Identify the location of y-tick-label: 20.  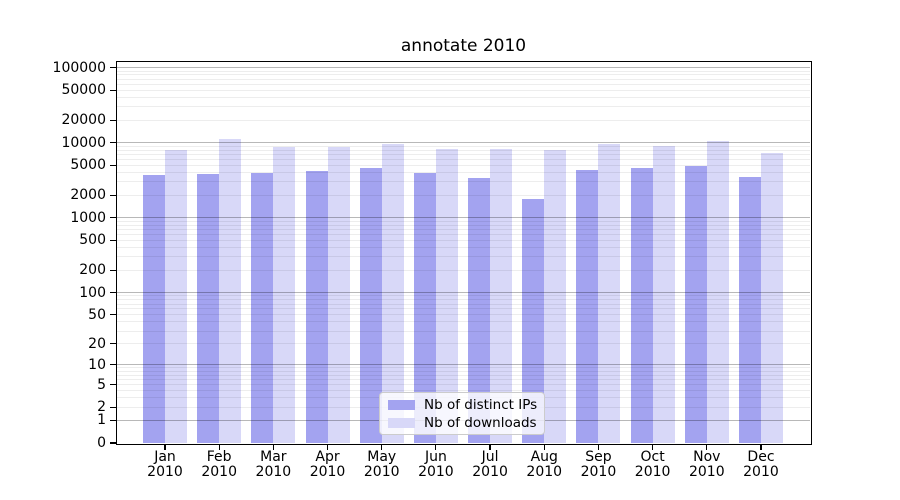
(97, 343).